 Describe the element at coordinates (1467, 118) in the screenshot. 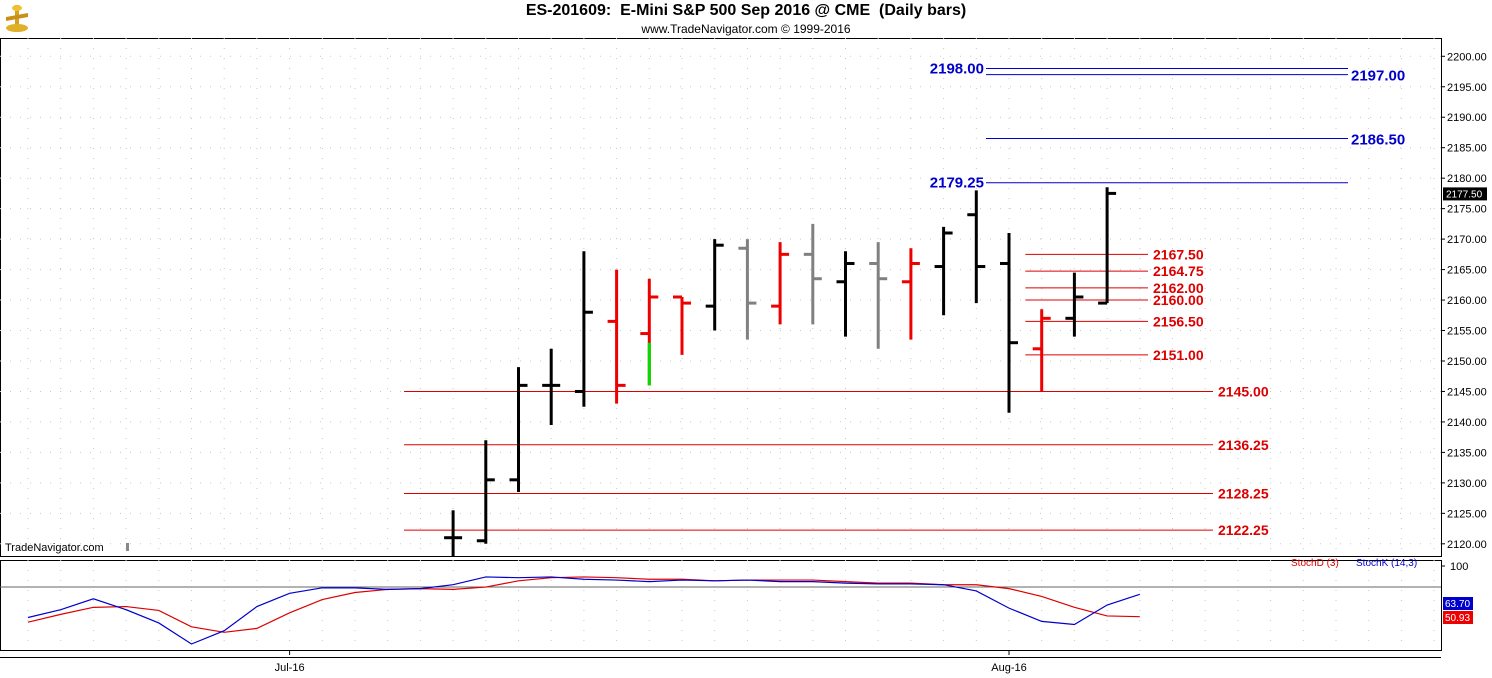

I see `y-tick-label: 2190.00` at that location.